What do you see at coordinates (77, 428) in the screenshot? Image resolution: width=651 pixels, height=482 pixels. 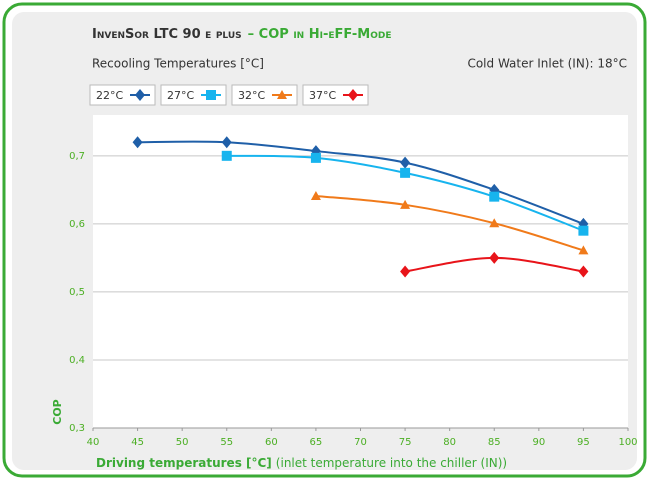 I see `y-tick-label: 0,3` at bounding box center [77, 428].